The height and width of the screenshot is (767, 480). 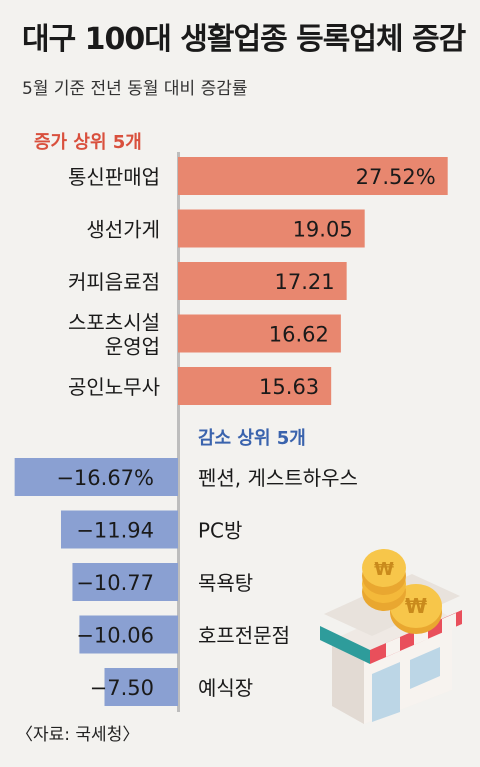 I want to click on decrease-category-label: 목욕탕, so click(x=225, y=583).